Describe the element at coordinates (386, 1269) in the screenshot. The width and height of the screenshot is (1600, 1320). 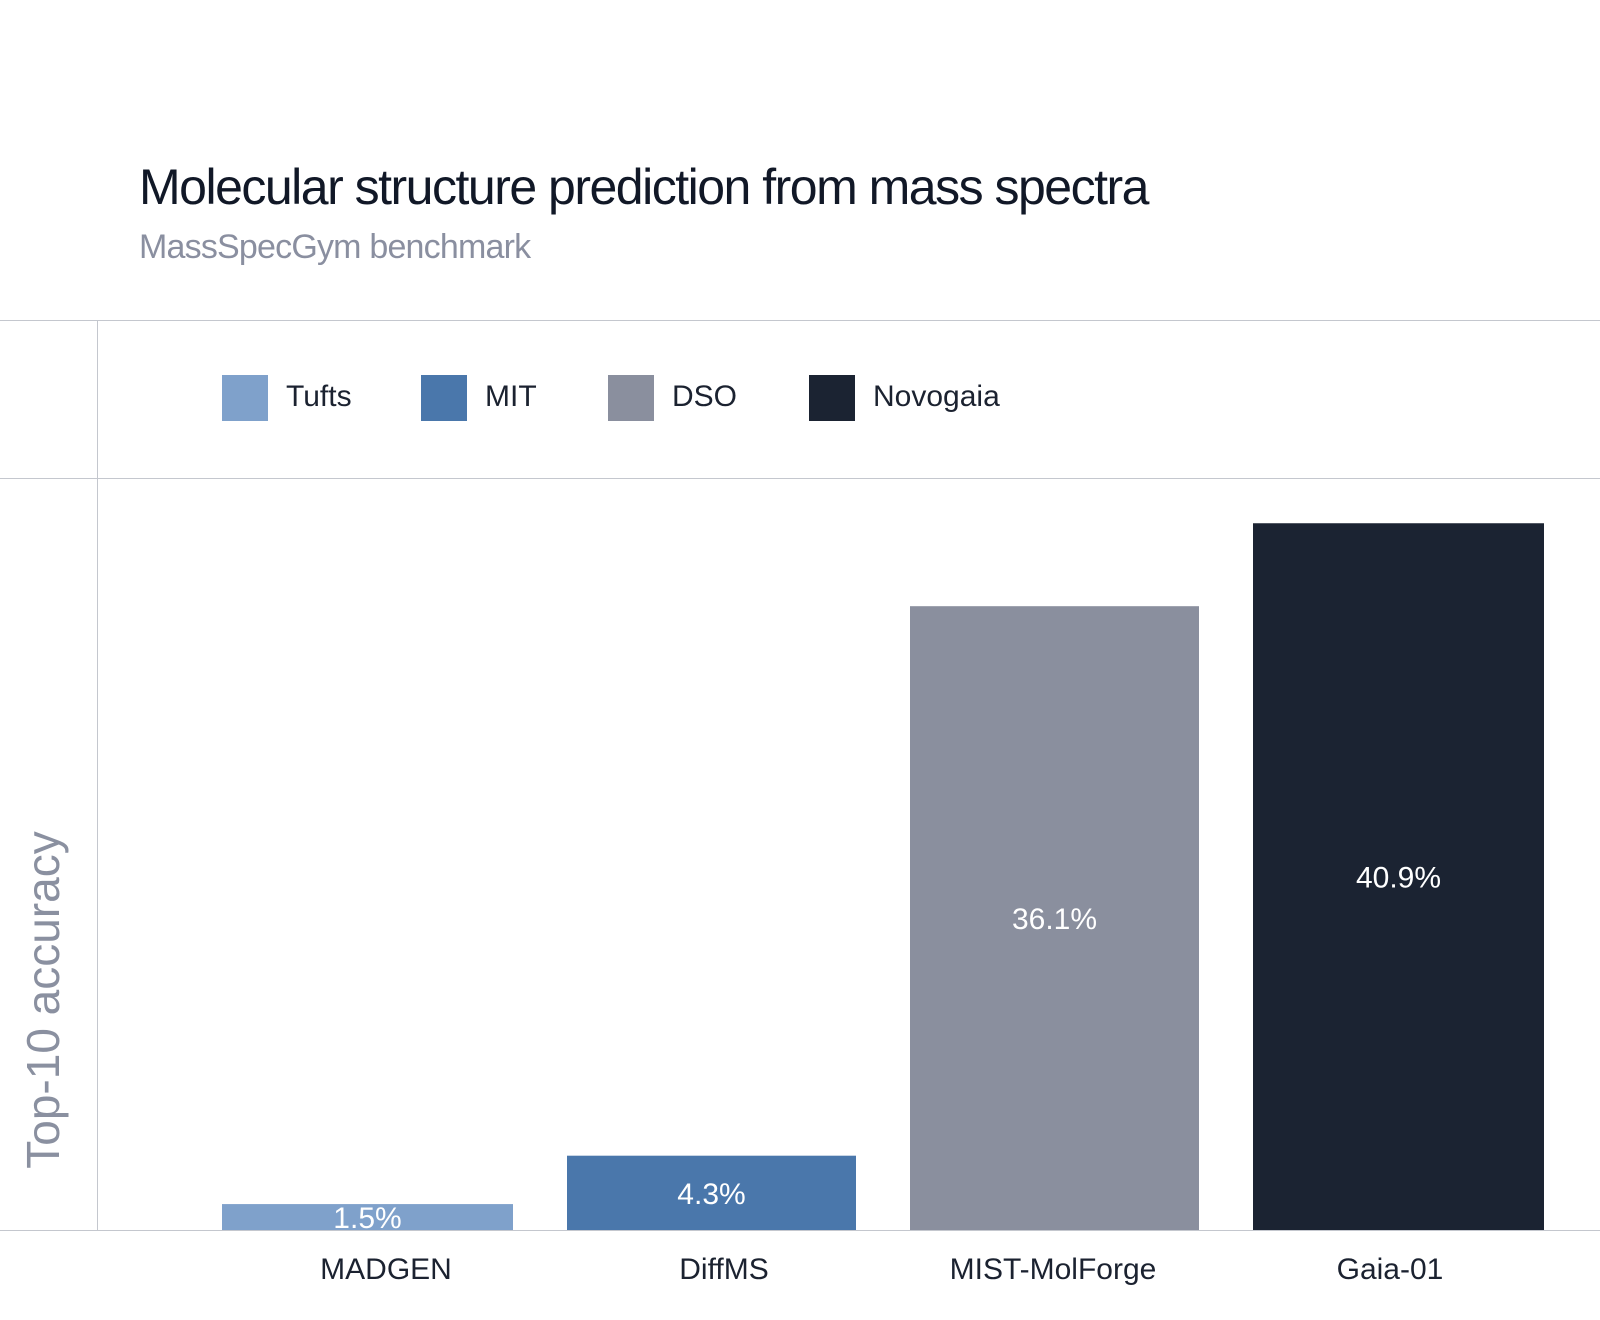
I see `x-tick-label: MADGEN` at that location.